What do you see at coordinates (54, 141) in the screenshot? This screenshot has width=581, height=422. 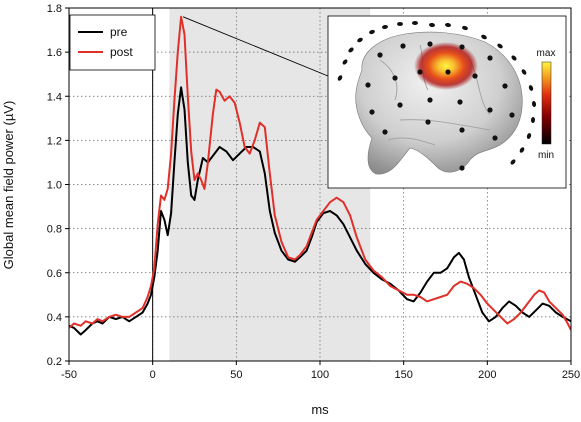 I see `y-tick-label: 1.2` at bounding box center [54, 141].